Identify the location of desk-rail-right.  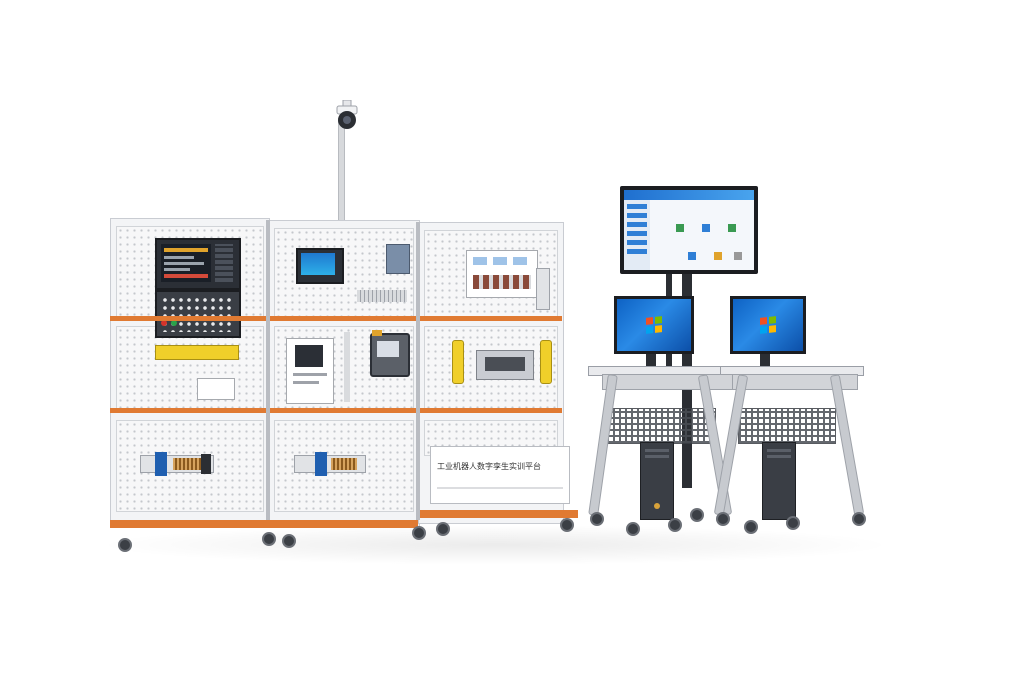
(795, 382).